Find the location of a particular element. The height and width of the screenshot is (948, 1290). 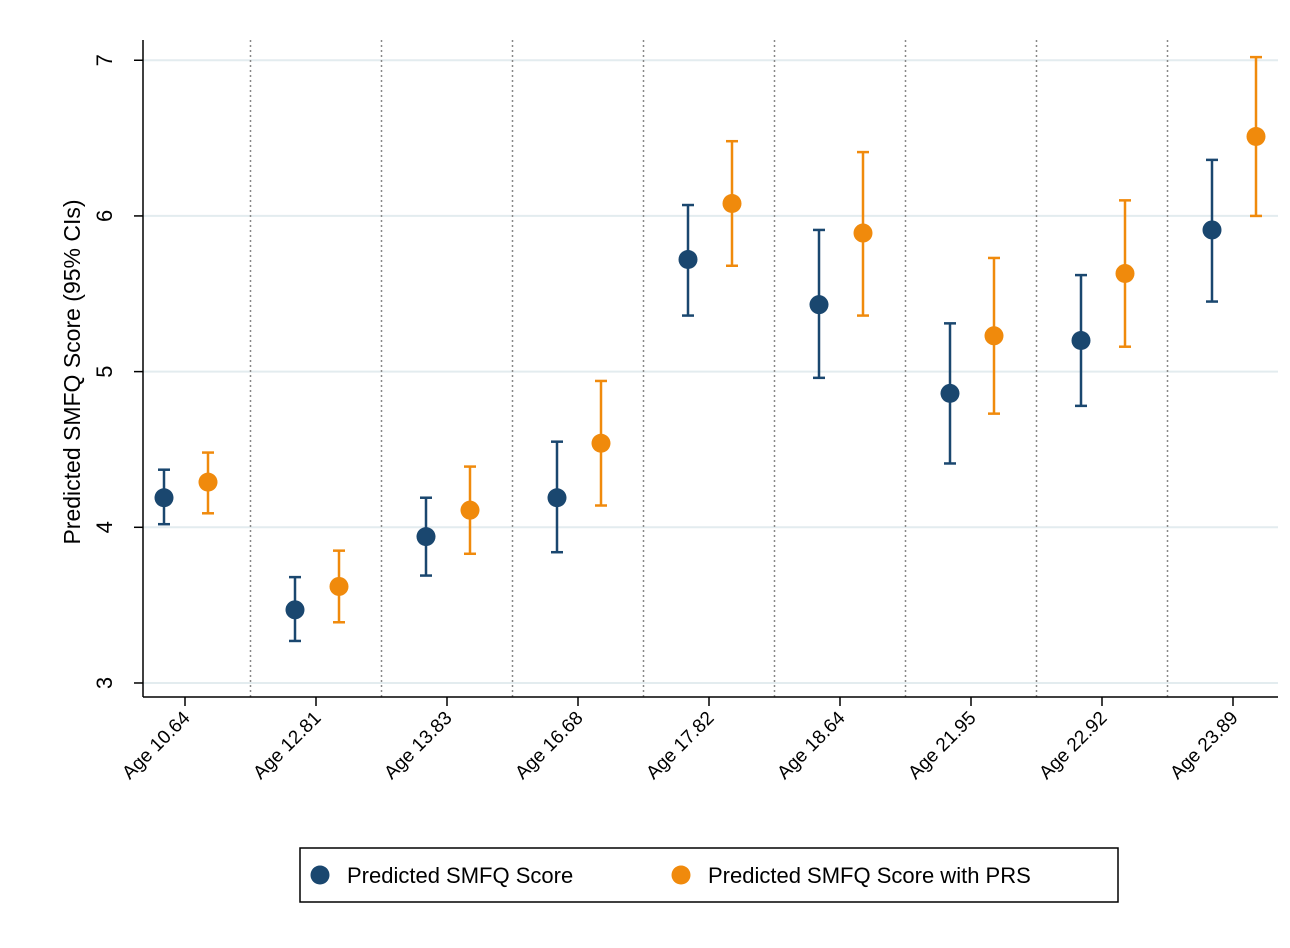

legend-box is located at coordinates (709, 875).